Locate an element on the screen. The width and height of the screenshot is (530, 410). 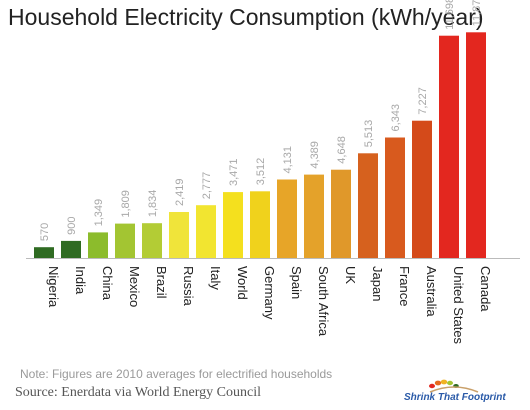
category-label: Australia is located at coordinates (431, 291).